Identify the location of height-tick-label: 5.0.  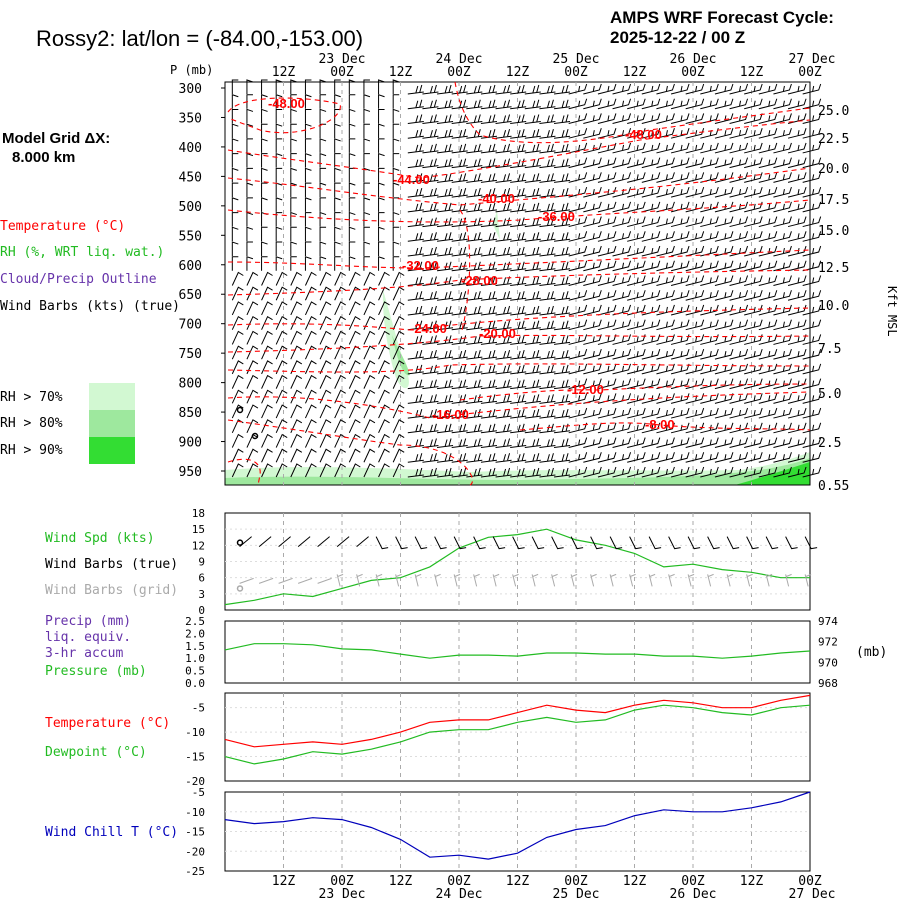
(829, 394).